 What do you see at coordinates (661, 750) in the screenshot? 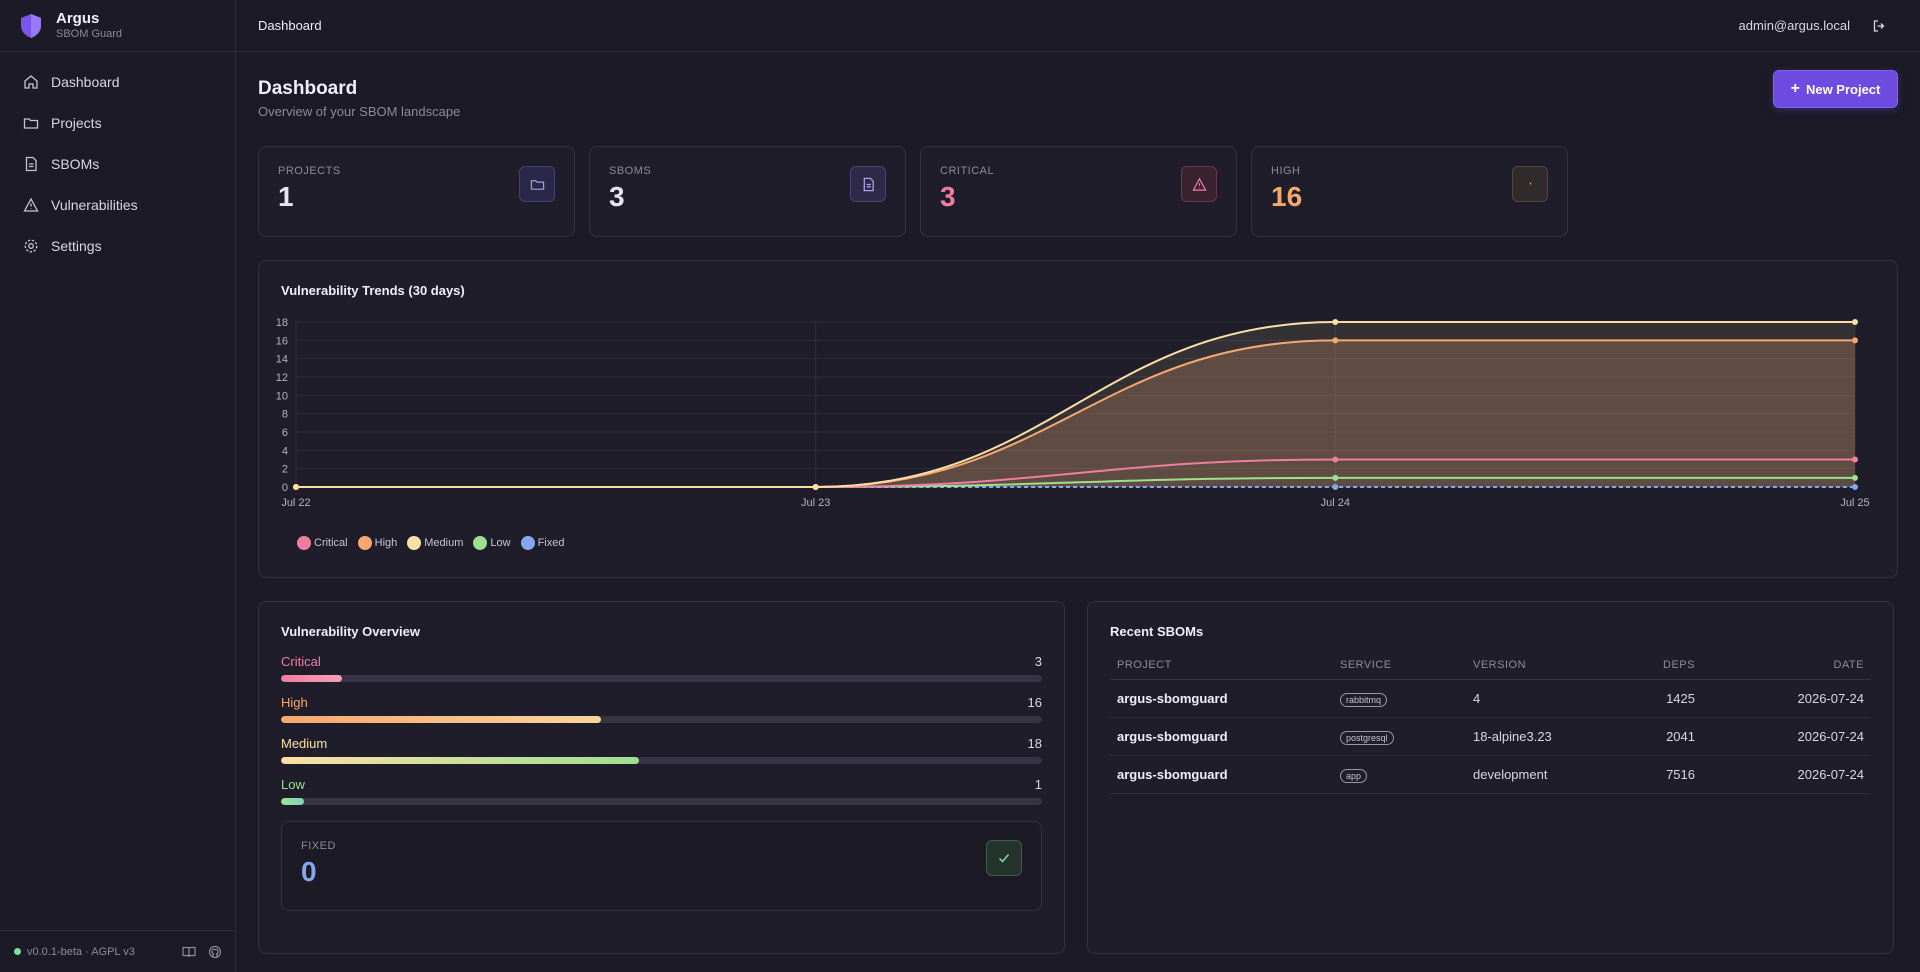
I see `severity-bar-medium: Medium 18` at bounding box center [661, 750].